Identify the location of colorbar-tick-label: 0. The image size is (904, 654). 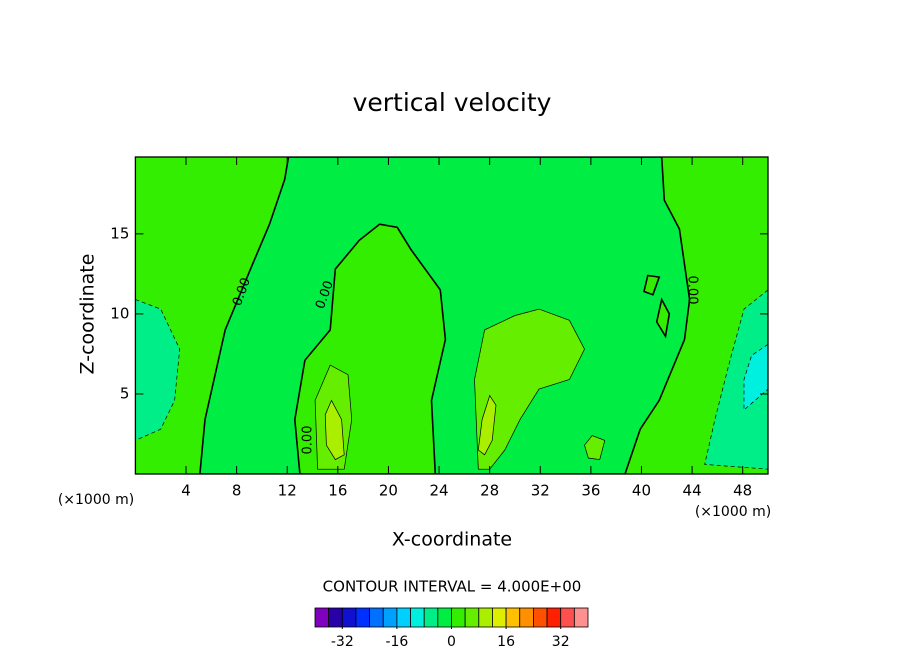
(451, 642).